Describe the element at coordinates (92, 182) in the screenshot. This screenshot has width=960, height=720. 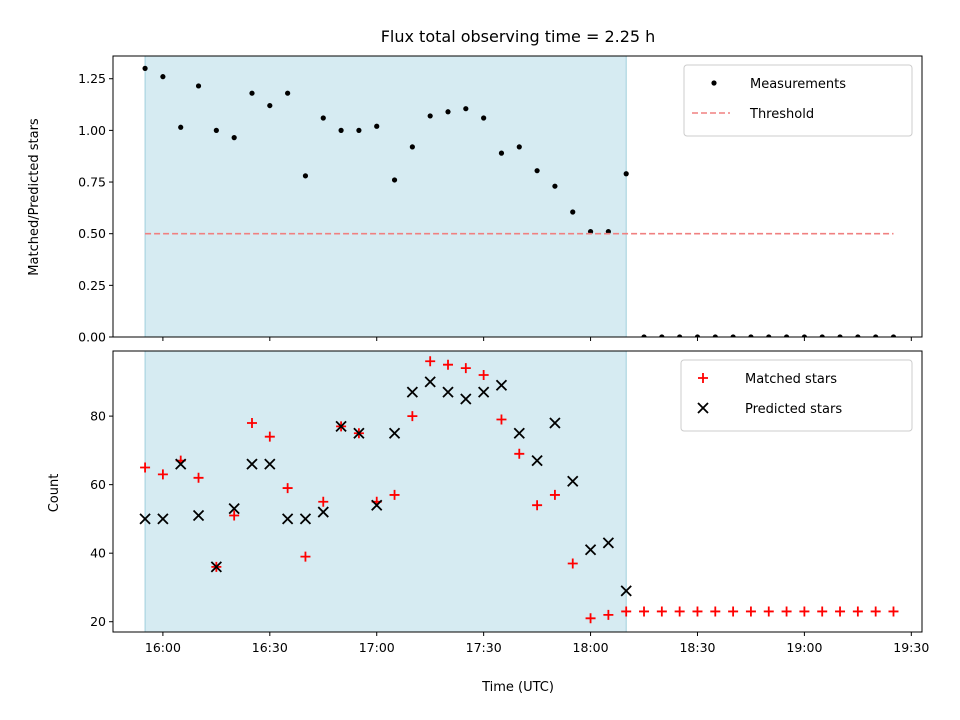
I see `top-y-tick-label: 0.75` at that location.